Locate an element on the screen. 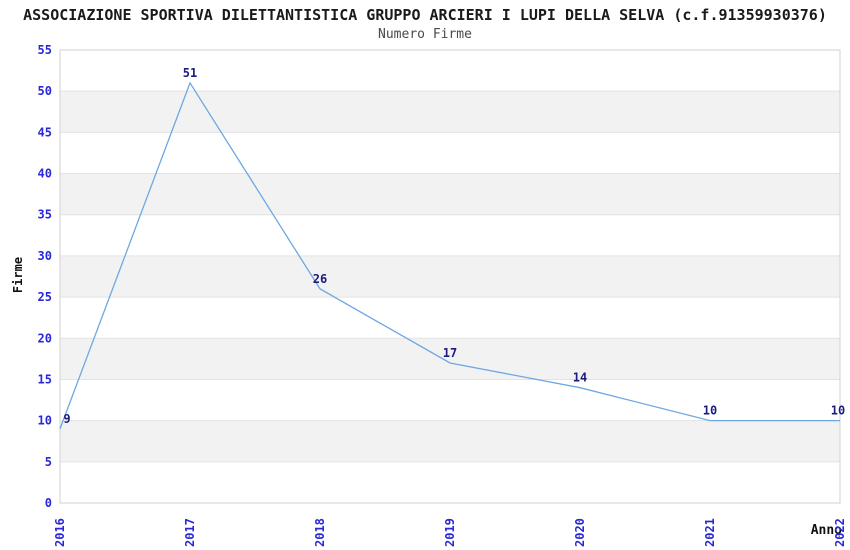 The width and height of the screenshot is (850, 550). x-tick-label: 2019 is located at coordinates (450, 532).